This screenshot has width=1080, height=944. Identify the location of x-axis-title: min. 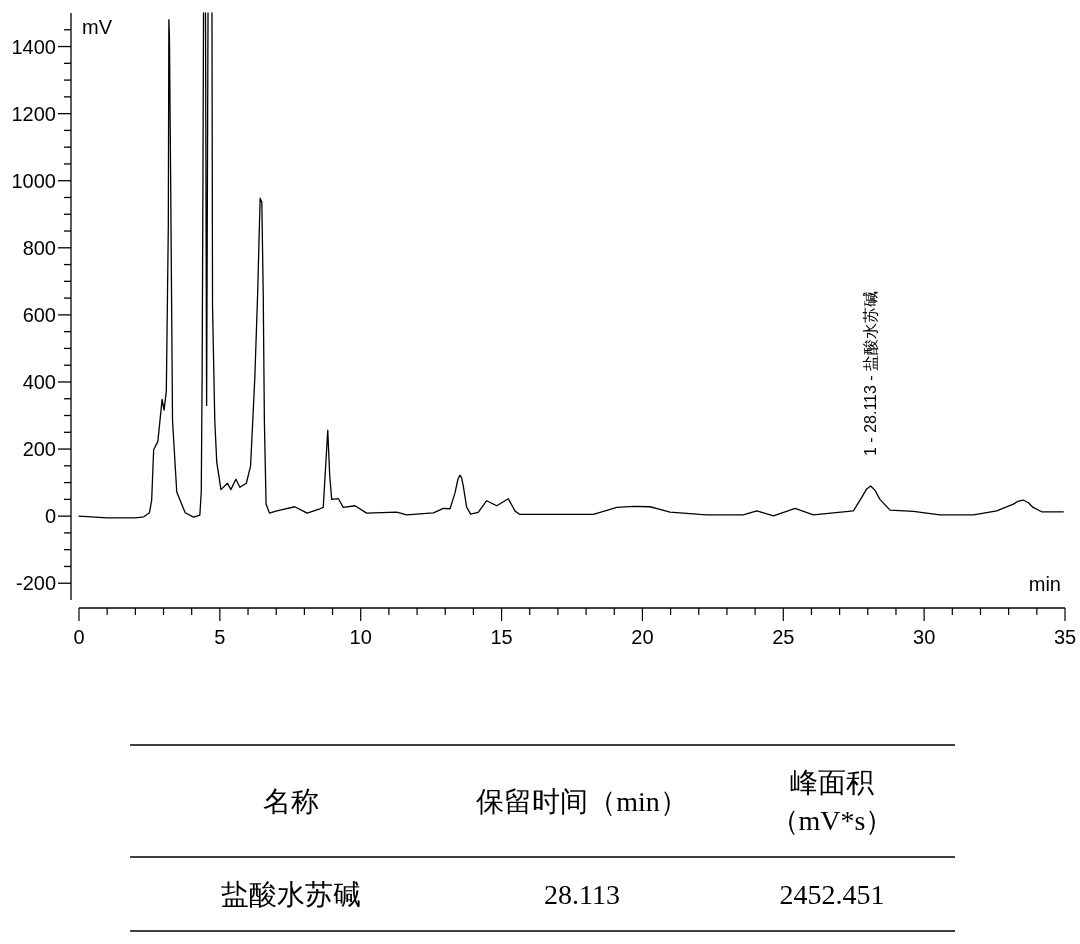
(1044, 584).